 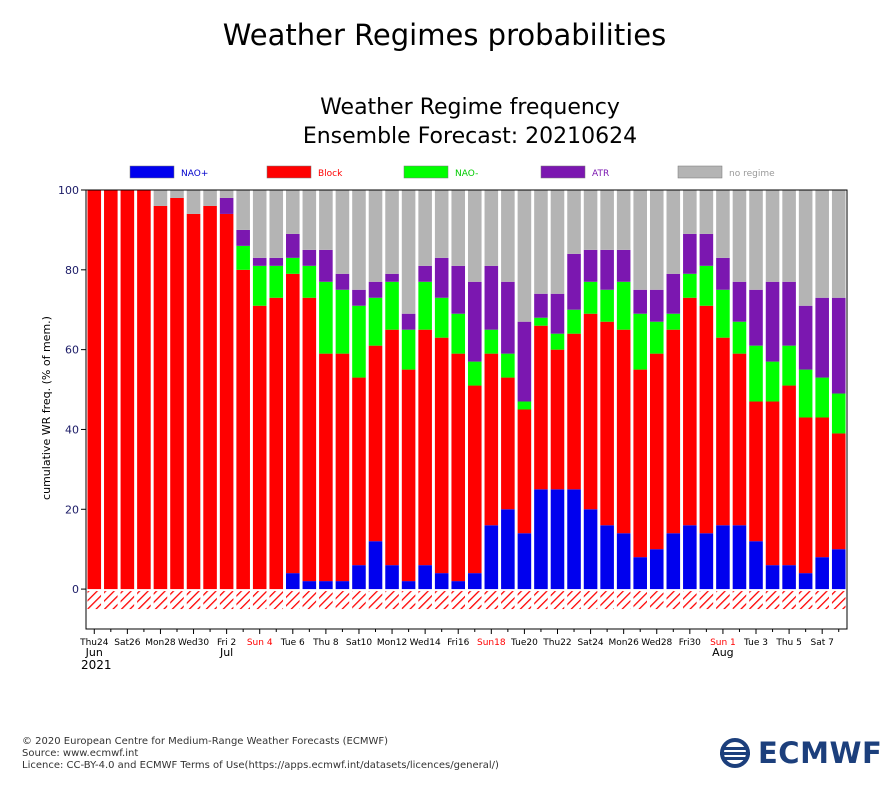 I want to click on x-tick-label-28: Thu22, so click(x=556, y=643).